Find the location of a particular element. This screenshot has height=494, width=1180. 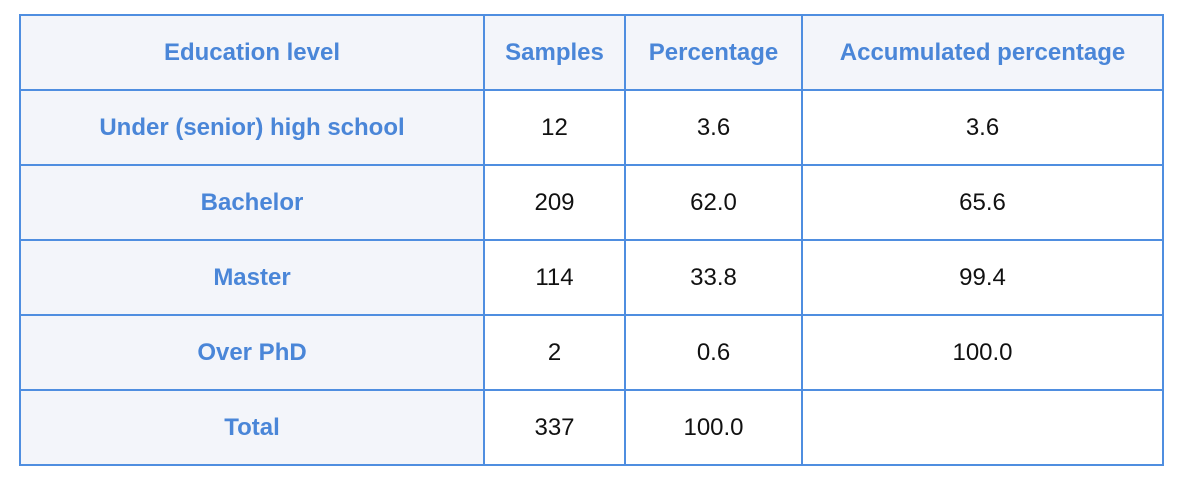

row-label: Over PhD is located at coordinates (252, 352).